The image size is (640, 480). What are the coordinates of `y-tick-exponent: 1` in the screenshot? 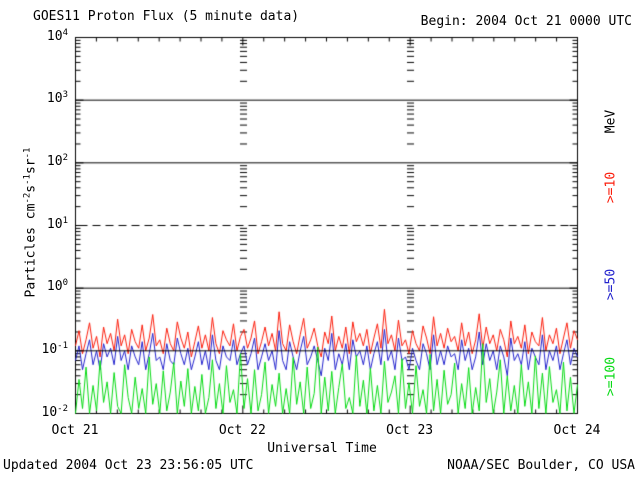 It's located at (65, 220).